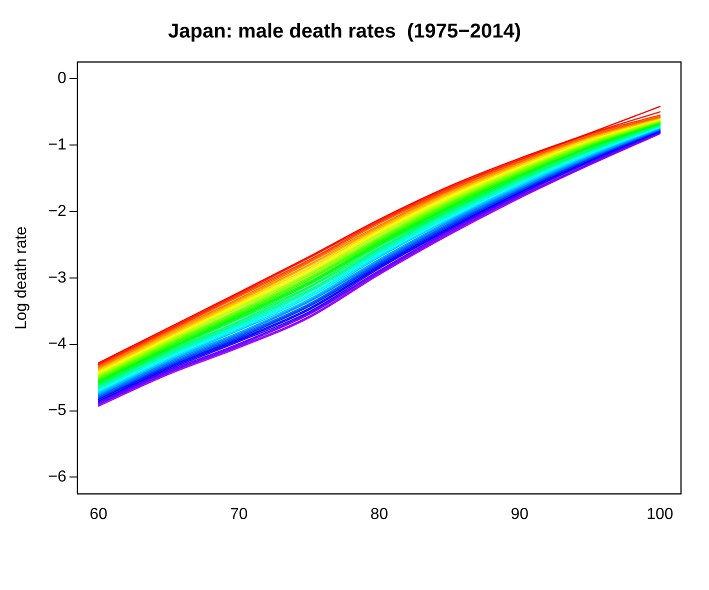 The image size is (709, 590). What do you see at coordinates (344, 31) in the screenshot?
I see `chart-title: Japan: male death rates (1975−2014)` at bounding box center [344, 31].